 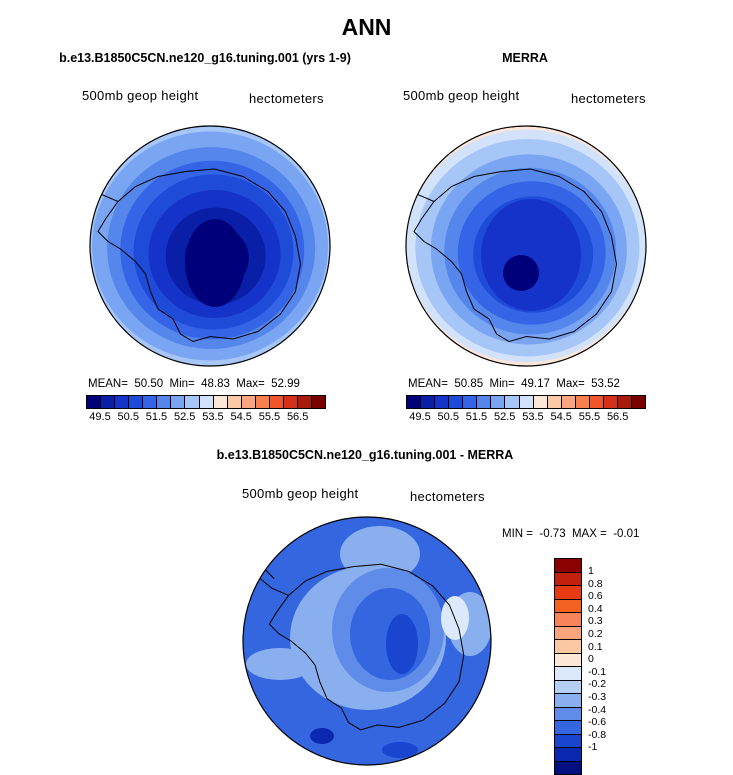 I want to click on panel2-colorbar-ticks: 49.5 50.5 51.5 52.5 53.5 54.5 55.5 56.5, so click(x=526, y=416).